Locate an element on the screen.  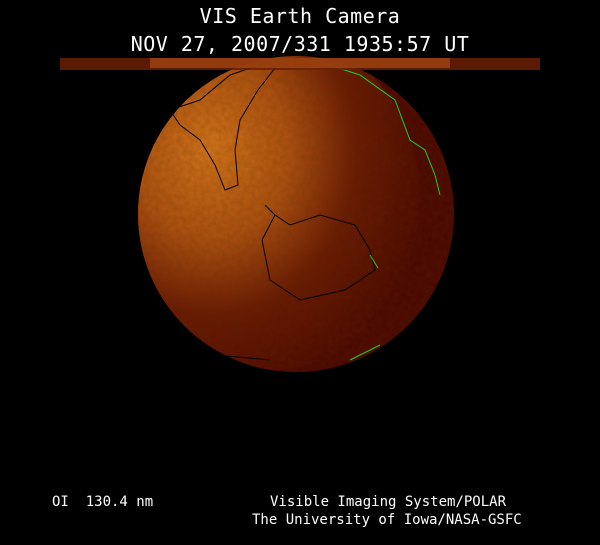
image-title: VIS Earth Camera is located at coordinates (300, 16).